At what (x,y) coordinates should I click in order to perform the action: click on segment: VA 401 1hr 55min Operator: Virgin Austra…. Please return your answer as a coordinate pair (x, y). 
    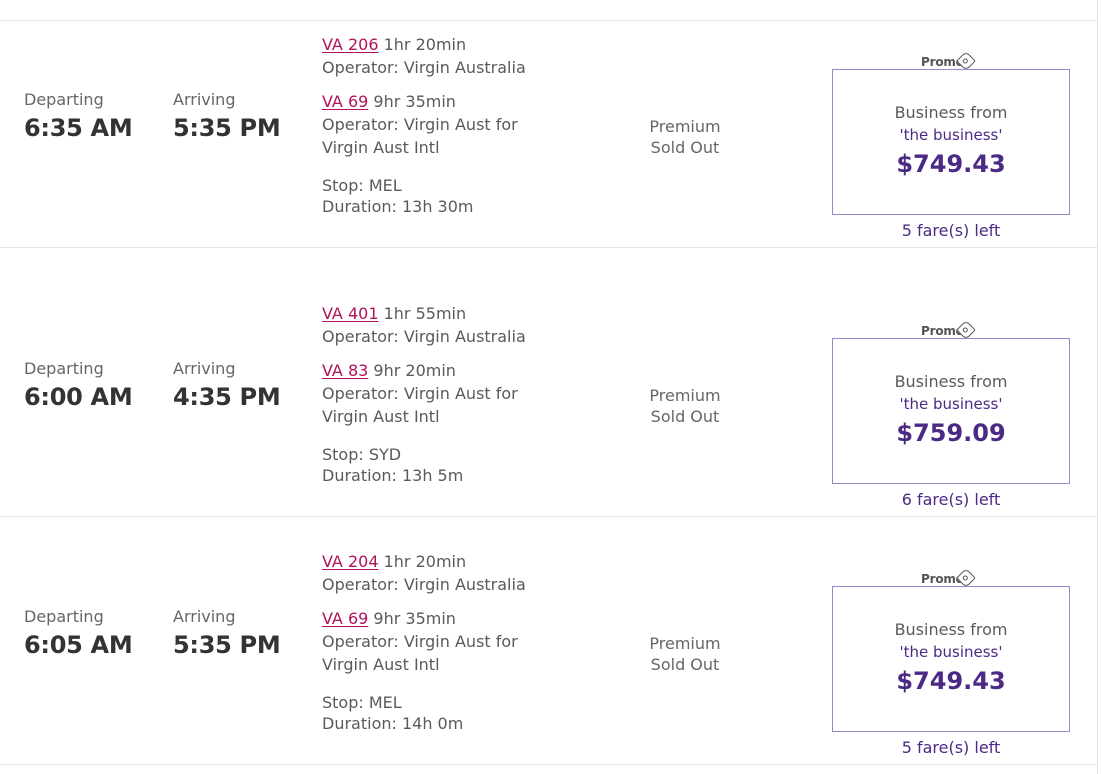
    Looking at the image, I should click on (472, 325).